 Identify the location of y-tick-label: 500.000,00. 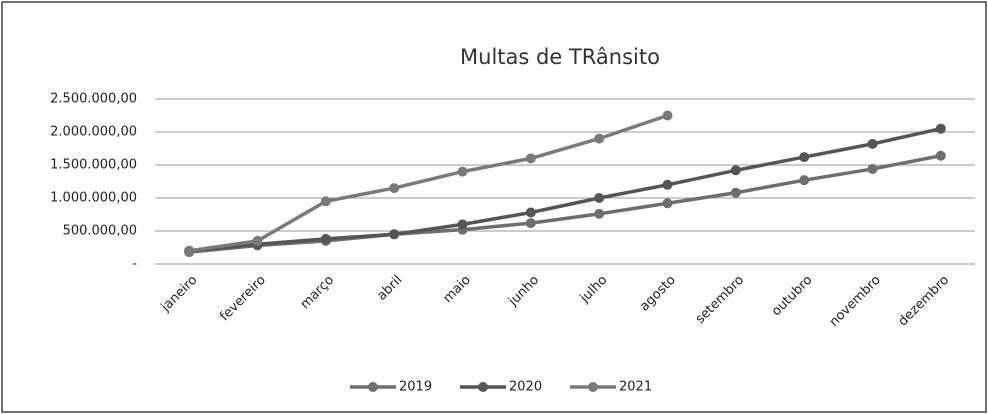
(100, 231).